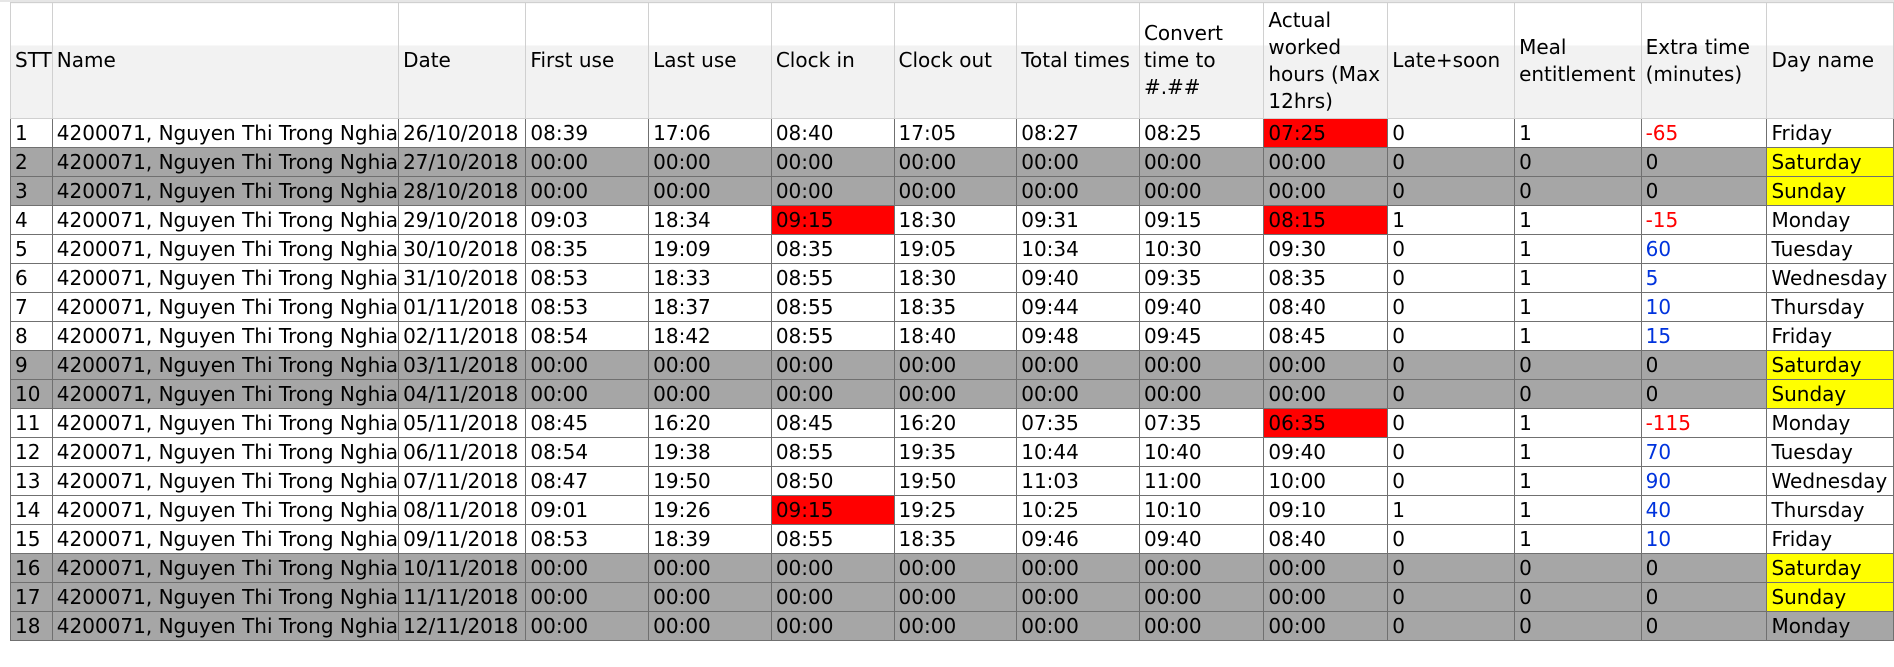 This screenshot has width=1894, height=667. What do you see at coordinates (1704, 452) in the screenshot?
I see `cell-extra-time: 70` at bounding box center [1704, 452].